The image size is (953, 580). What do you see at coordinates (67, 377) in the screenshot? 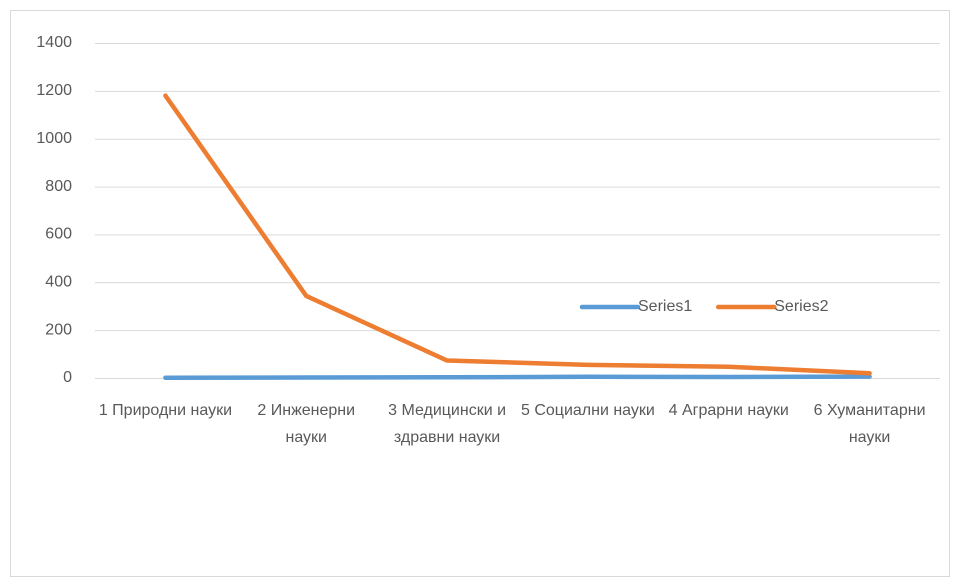
I see `y-tick-label: 0` at bounding box center [67, 377].